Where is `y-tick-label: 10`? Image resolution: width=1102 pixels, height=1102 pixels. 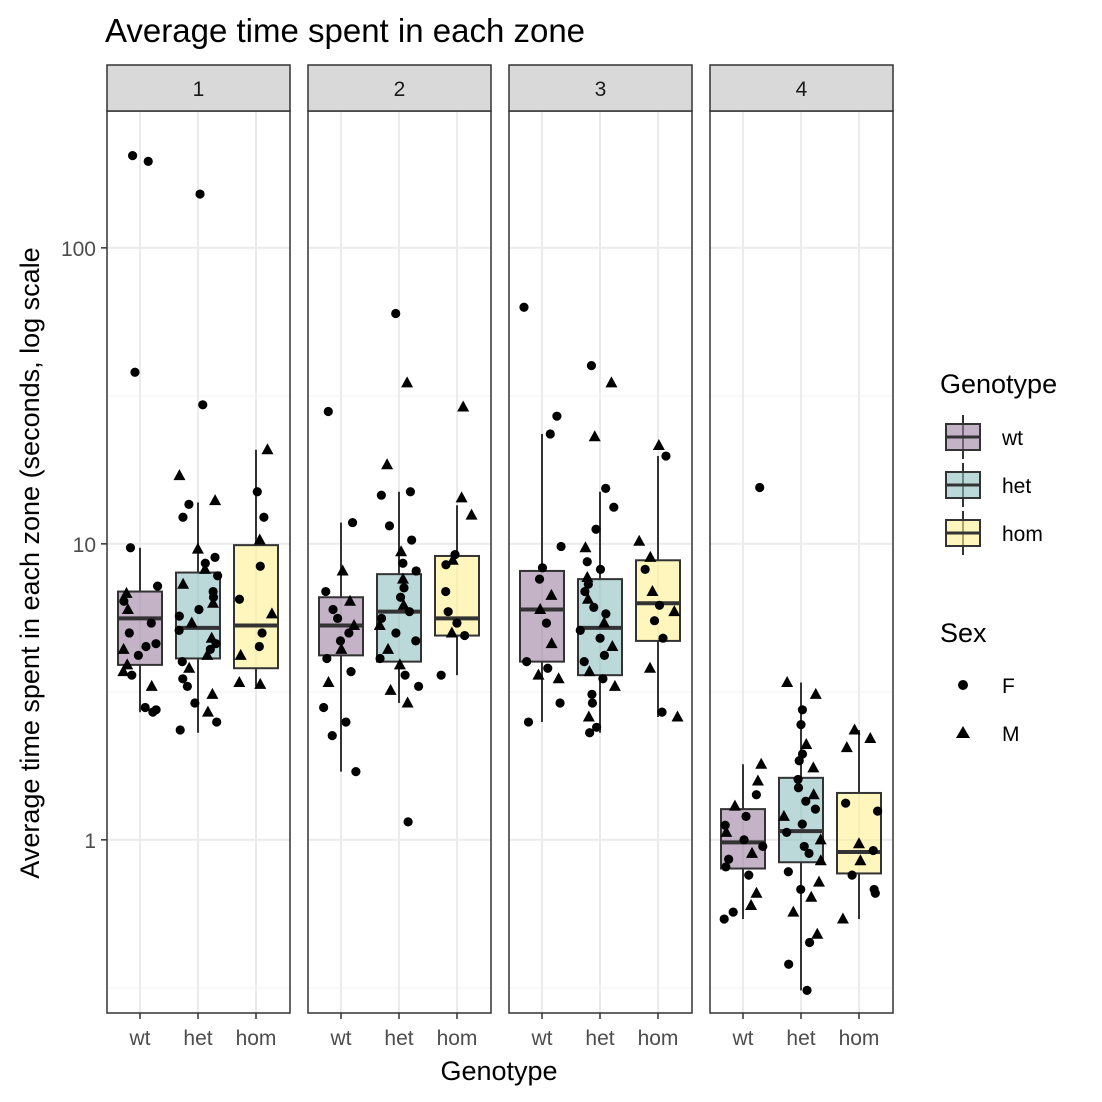
y-tick-label: 10 is located at coordinates (84, 545).